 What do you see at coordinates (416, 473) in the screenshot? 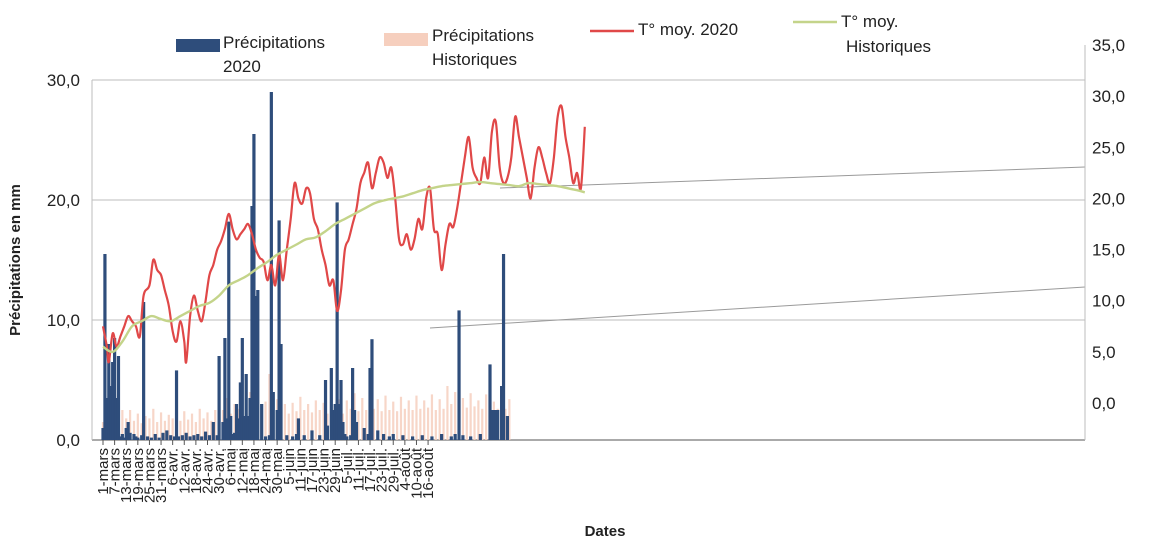
I see `x-tick-label: 10-août` at bounding box center [416, 473].